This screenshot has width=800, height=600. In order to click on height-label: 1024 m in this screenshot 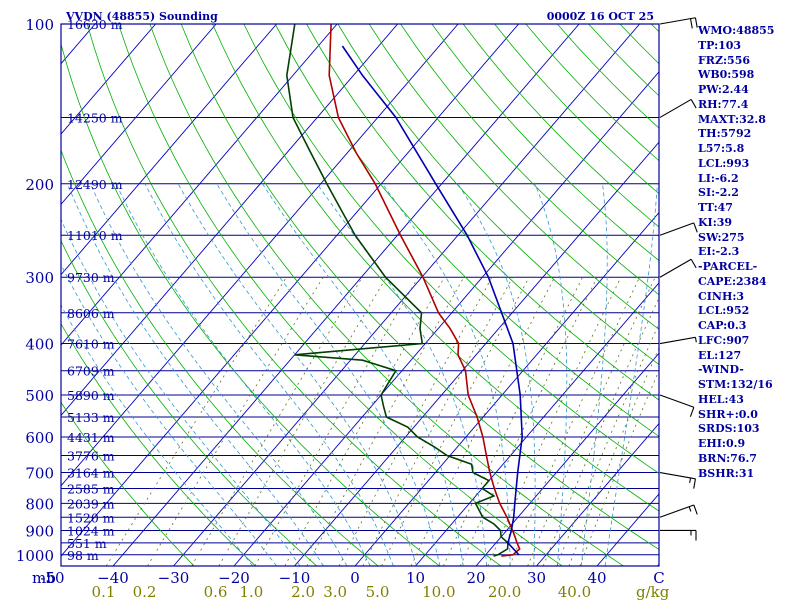, I will do `click(91, 530)`.